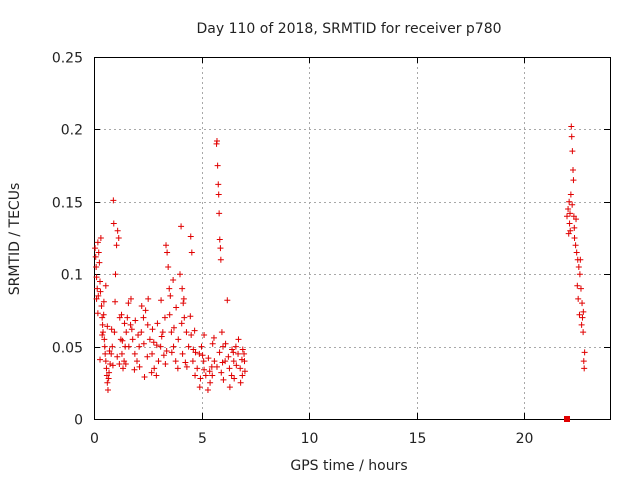  I want to click on x-tick-label: 15, so click(418, 439).